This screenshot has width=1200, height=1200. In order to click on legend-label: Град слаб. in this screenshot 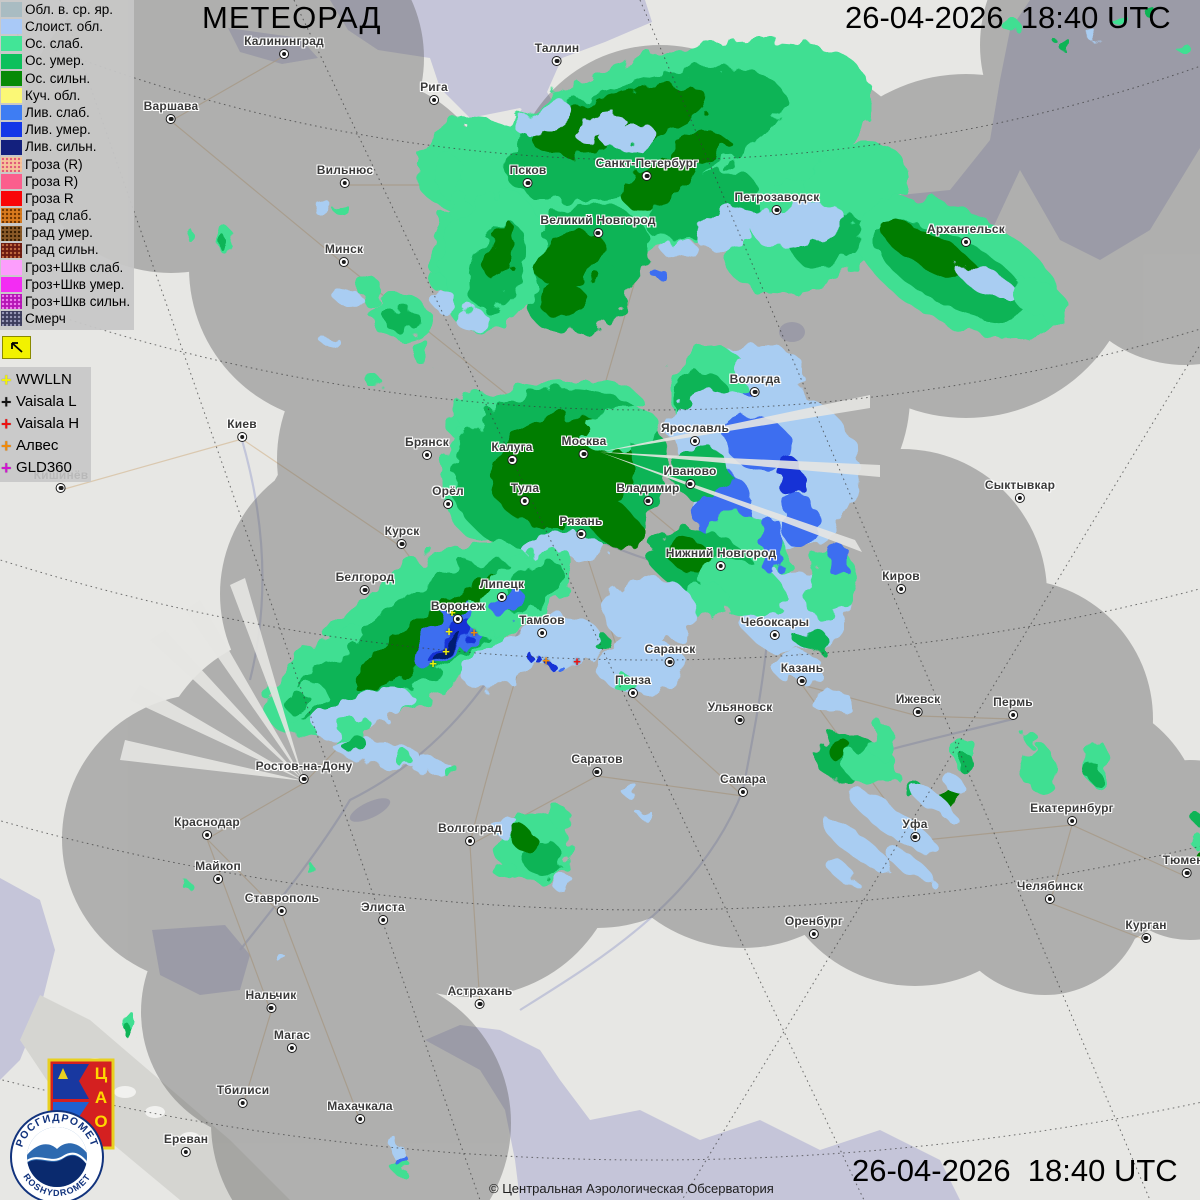, I will do `click(58, 216)`.